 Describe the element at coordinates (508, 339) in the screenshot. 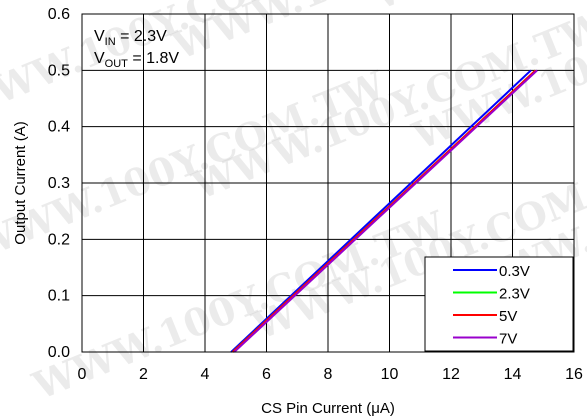

I see `legend-label: 7V` at that location.